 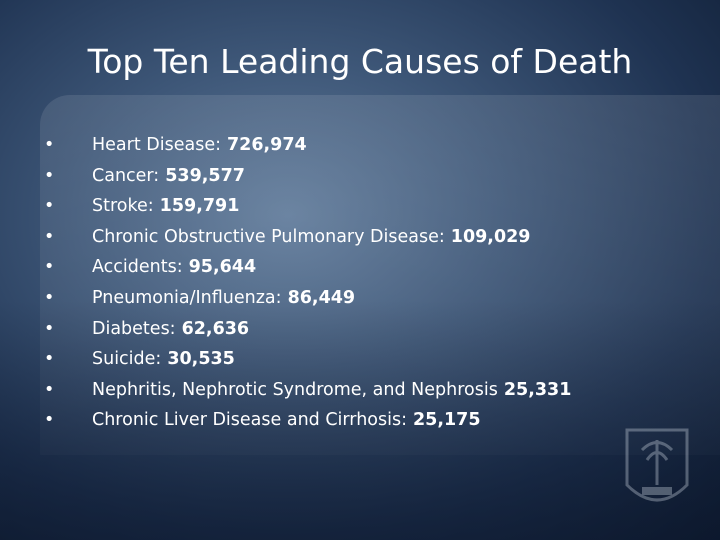 What do you see at coordinates (307, 145) in the screenshot?
I see `list-item: Heart Disease: 726,974` at bounding box center [307, 145].